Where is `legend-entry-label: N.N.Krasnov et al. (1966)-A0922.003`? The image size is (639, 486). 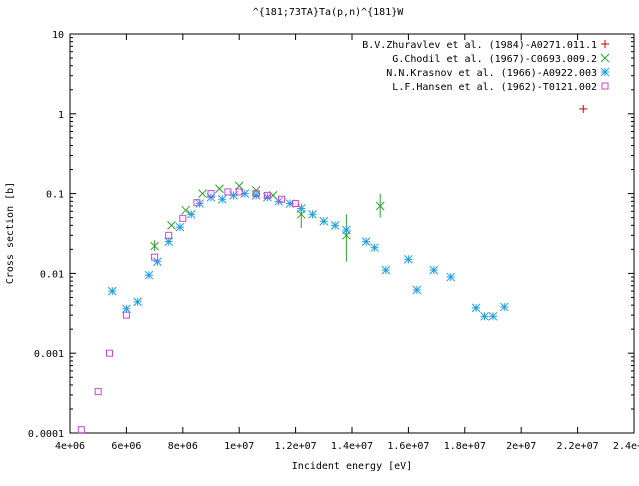
legend-entry-label: N.N.Krasnov et al. (1966)-A0922.003 is located at coordinates (491, 73).